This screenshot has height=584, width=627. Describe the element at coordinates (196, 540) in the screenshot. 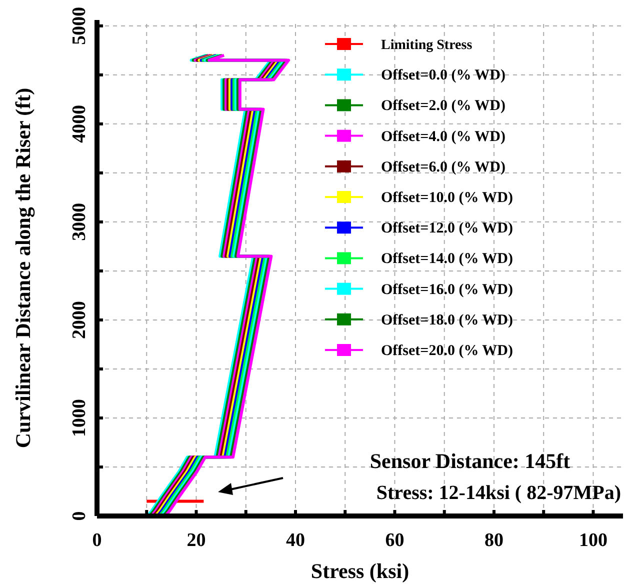

I see `x-tick-label: 20` at that location.